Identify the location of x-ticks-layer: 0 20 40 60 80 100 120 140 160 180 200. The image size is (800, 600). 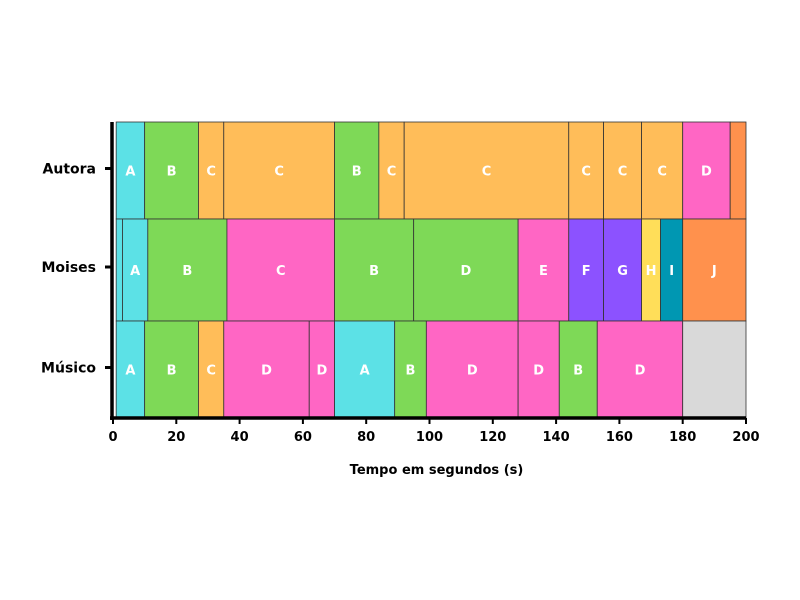
(434, 431).